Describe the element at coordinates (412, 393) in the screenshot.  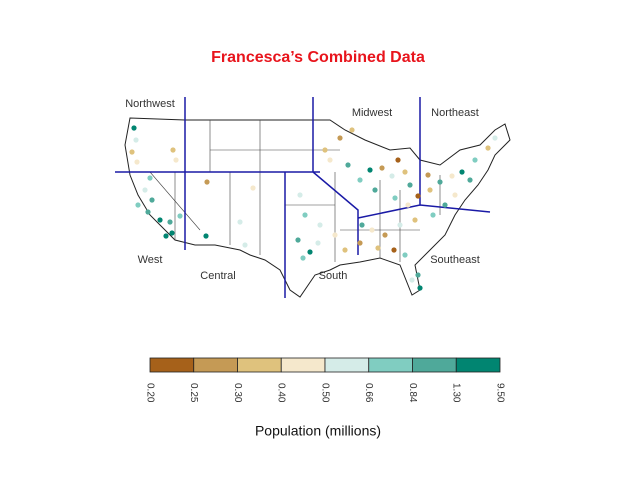
I see `legend-break: 0.84` at that location.